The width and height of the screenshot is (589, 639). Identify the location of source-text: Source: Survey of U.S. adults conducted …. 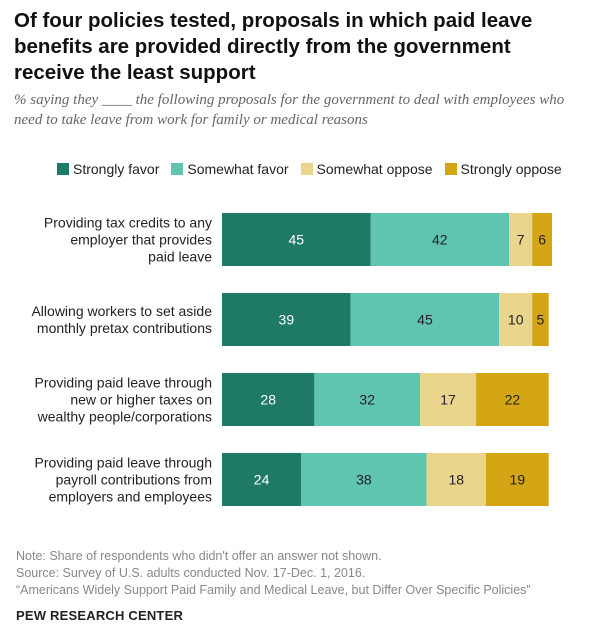
(191, 573).